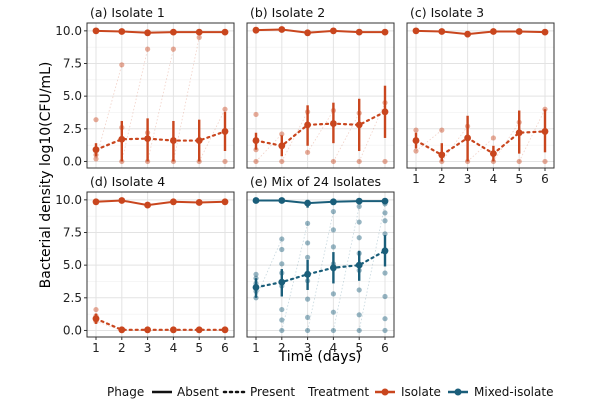 The height and width of the screenshot is (400, 600). I want to click on panel-title: (d) Isolate 4, so click(127, 181).